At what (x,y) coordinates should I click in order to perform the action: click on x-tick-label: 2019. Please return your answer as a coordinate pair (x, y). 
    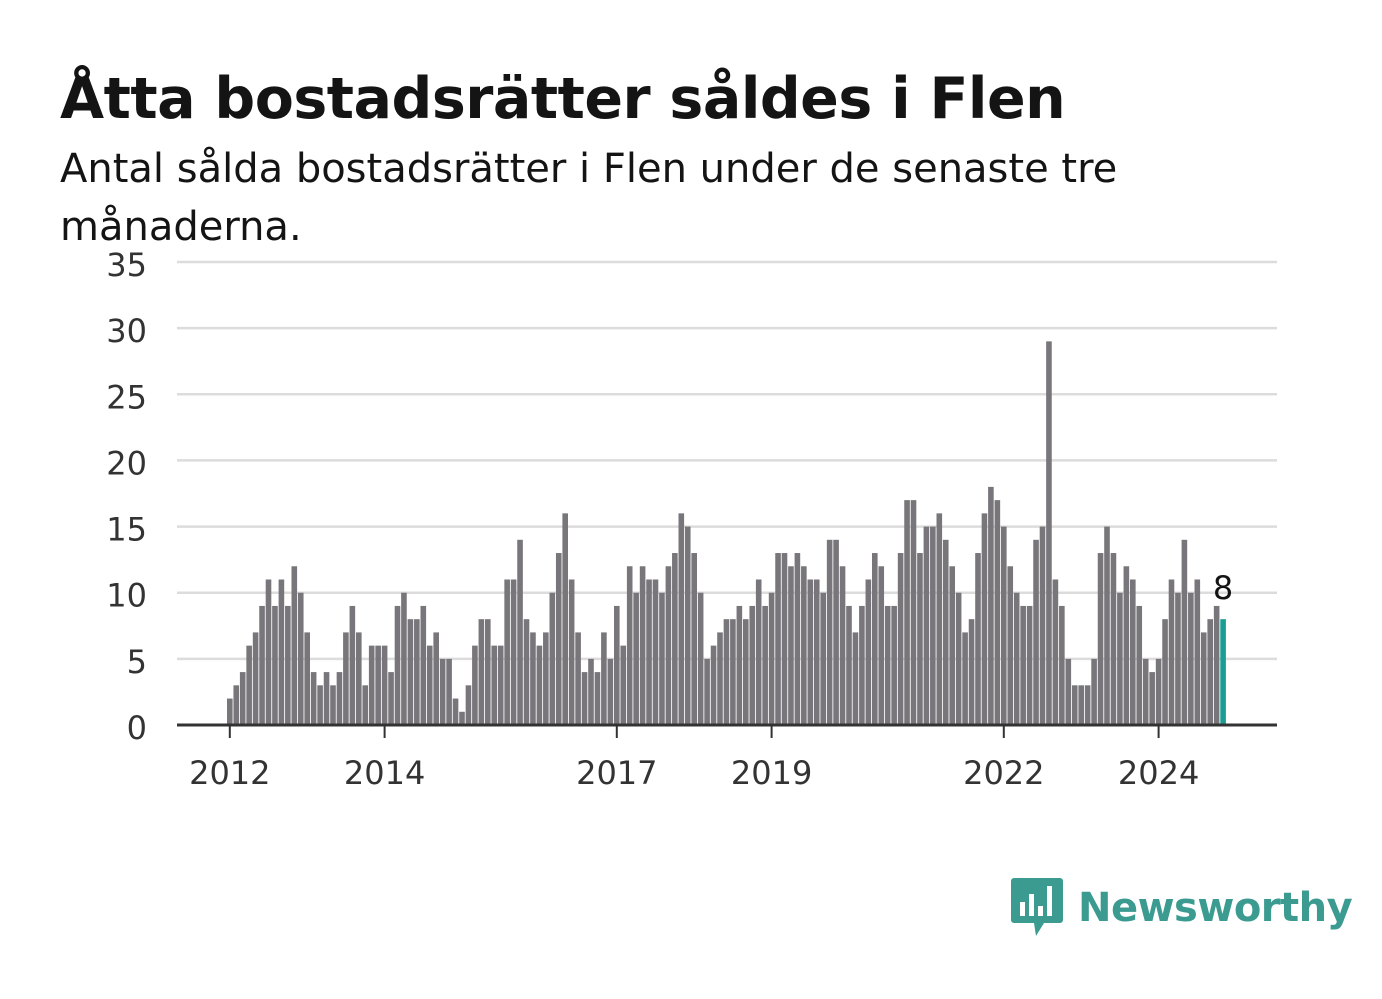
    Looking at the image, I should click on (771, 773).